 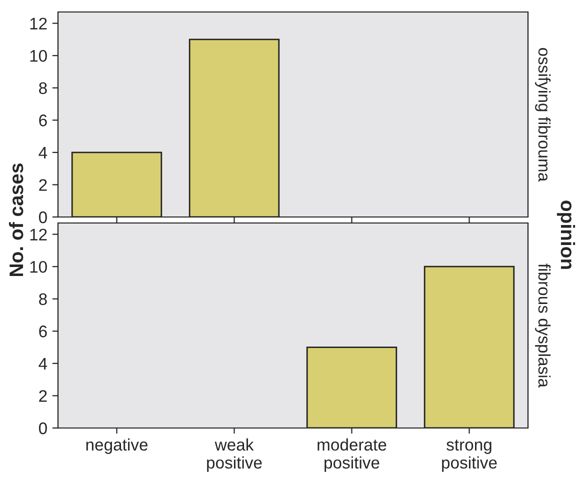 I want to click on x-tick-label: negative, so click(x=117, y=446).